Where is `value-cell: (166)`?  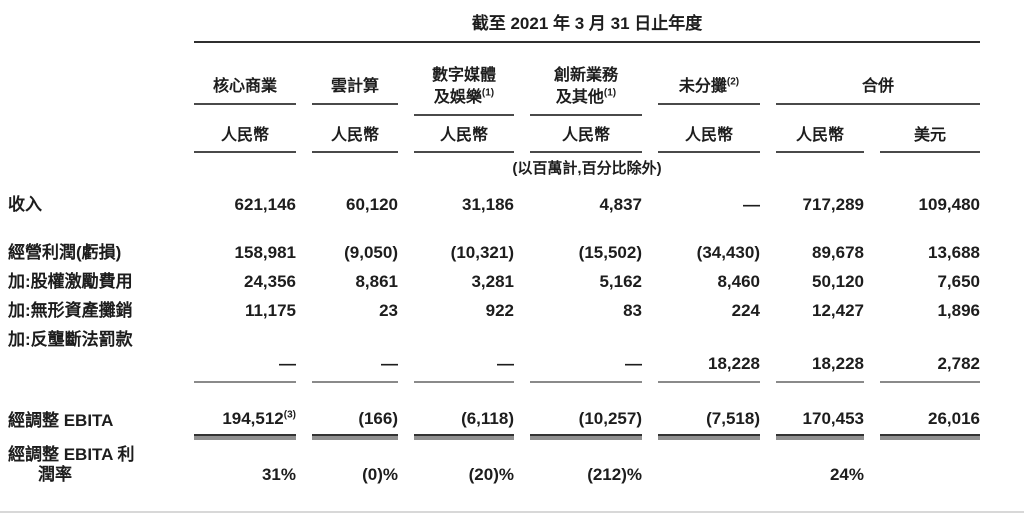 value-cell: (166) is located at coordinates (355, 411).